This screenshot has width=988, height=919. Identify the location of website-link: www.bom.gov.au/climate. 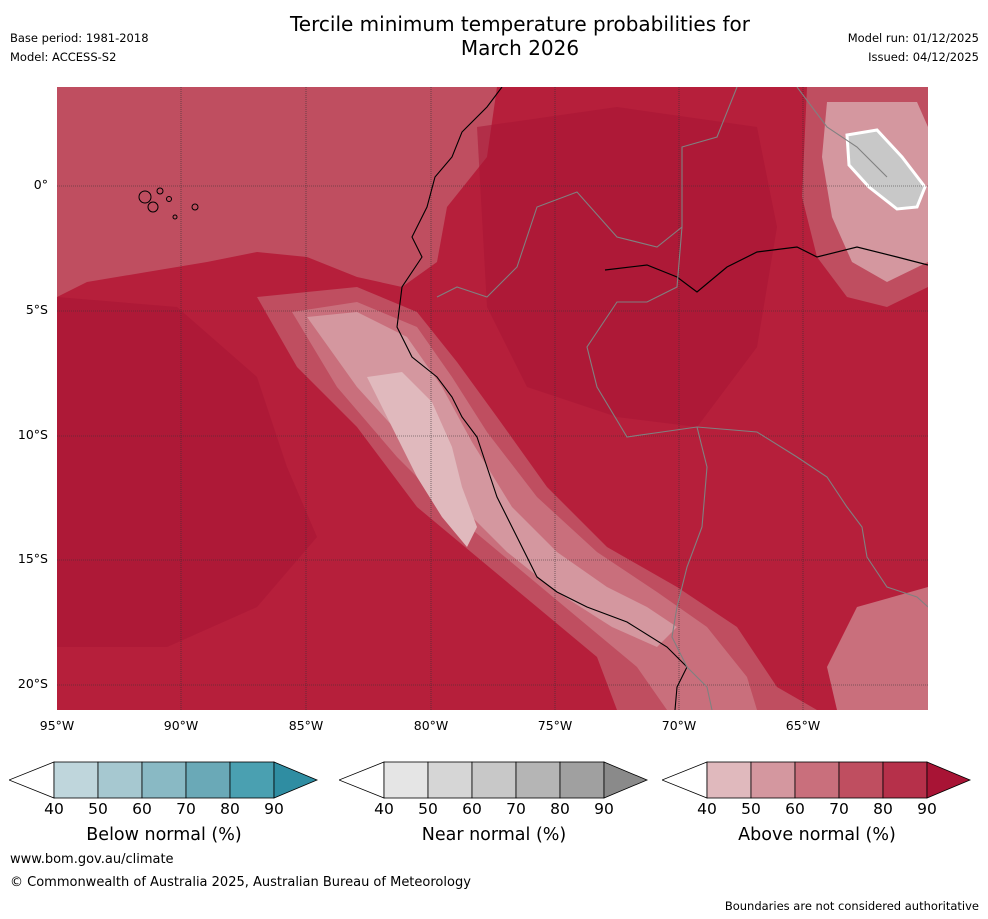
(92, 859).